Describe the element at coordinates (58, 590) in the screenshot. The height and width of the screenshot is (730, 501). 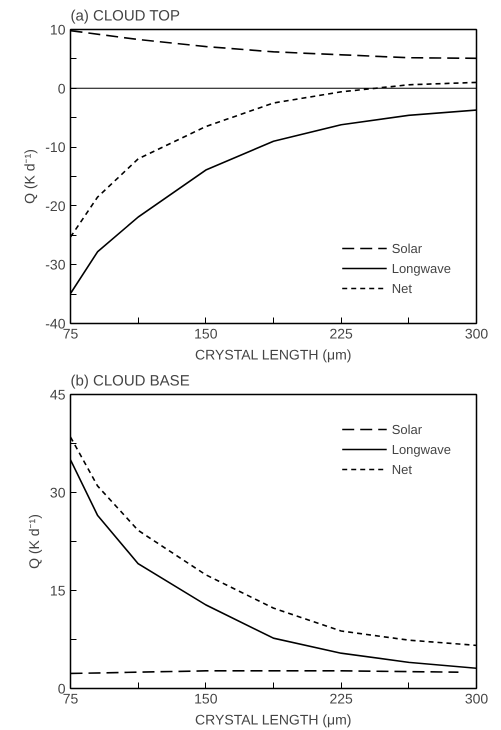
I see `y-tick-label: 15` at that location.